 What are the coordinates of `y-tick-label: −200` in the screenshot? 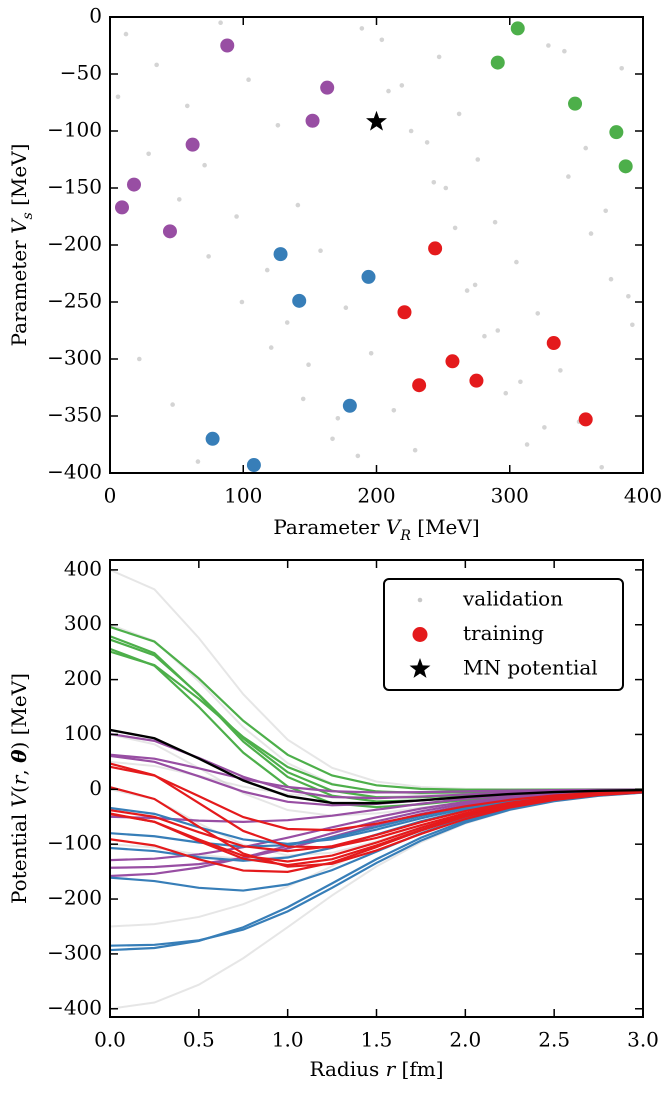 It's located at (74, 898).